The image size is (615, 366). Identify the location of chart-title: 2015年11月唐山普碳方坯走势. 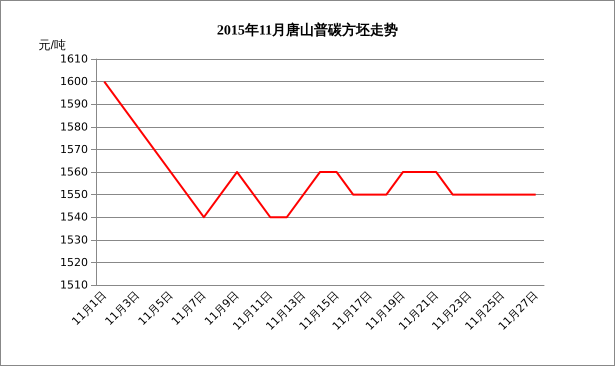
(307, 30).